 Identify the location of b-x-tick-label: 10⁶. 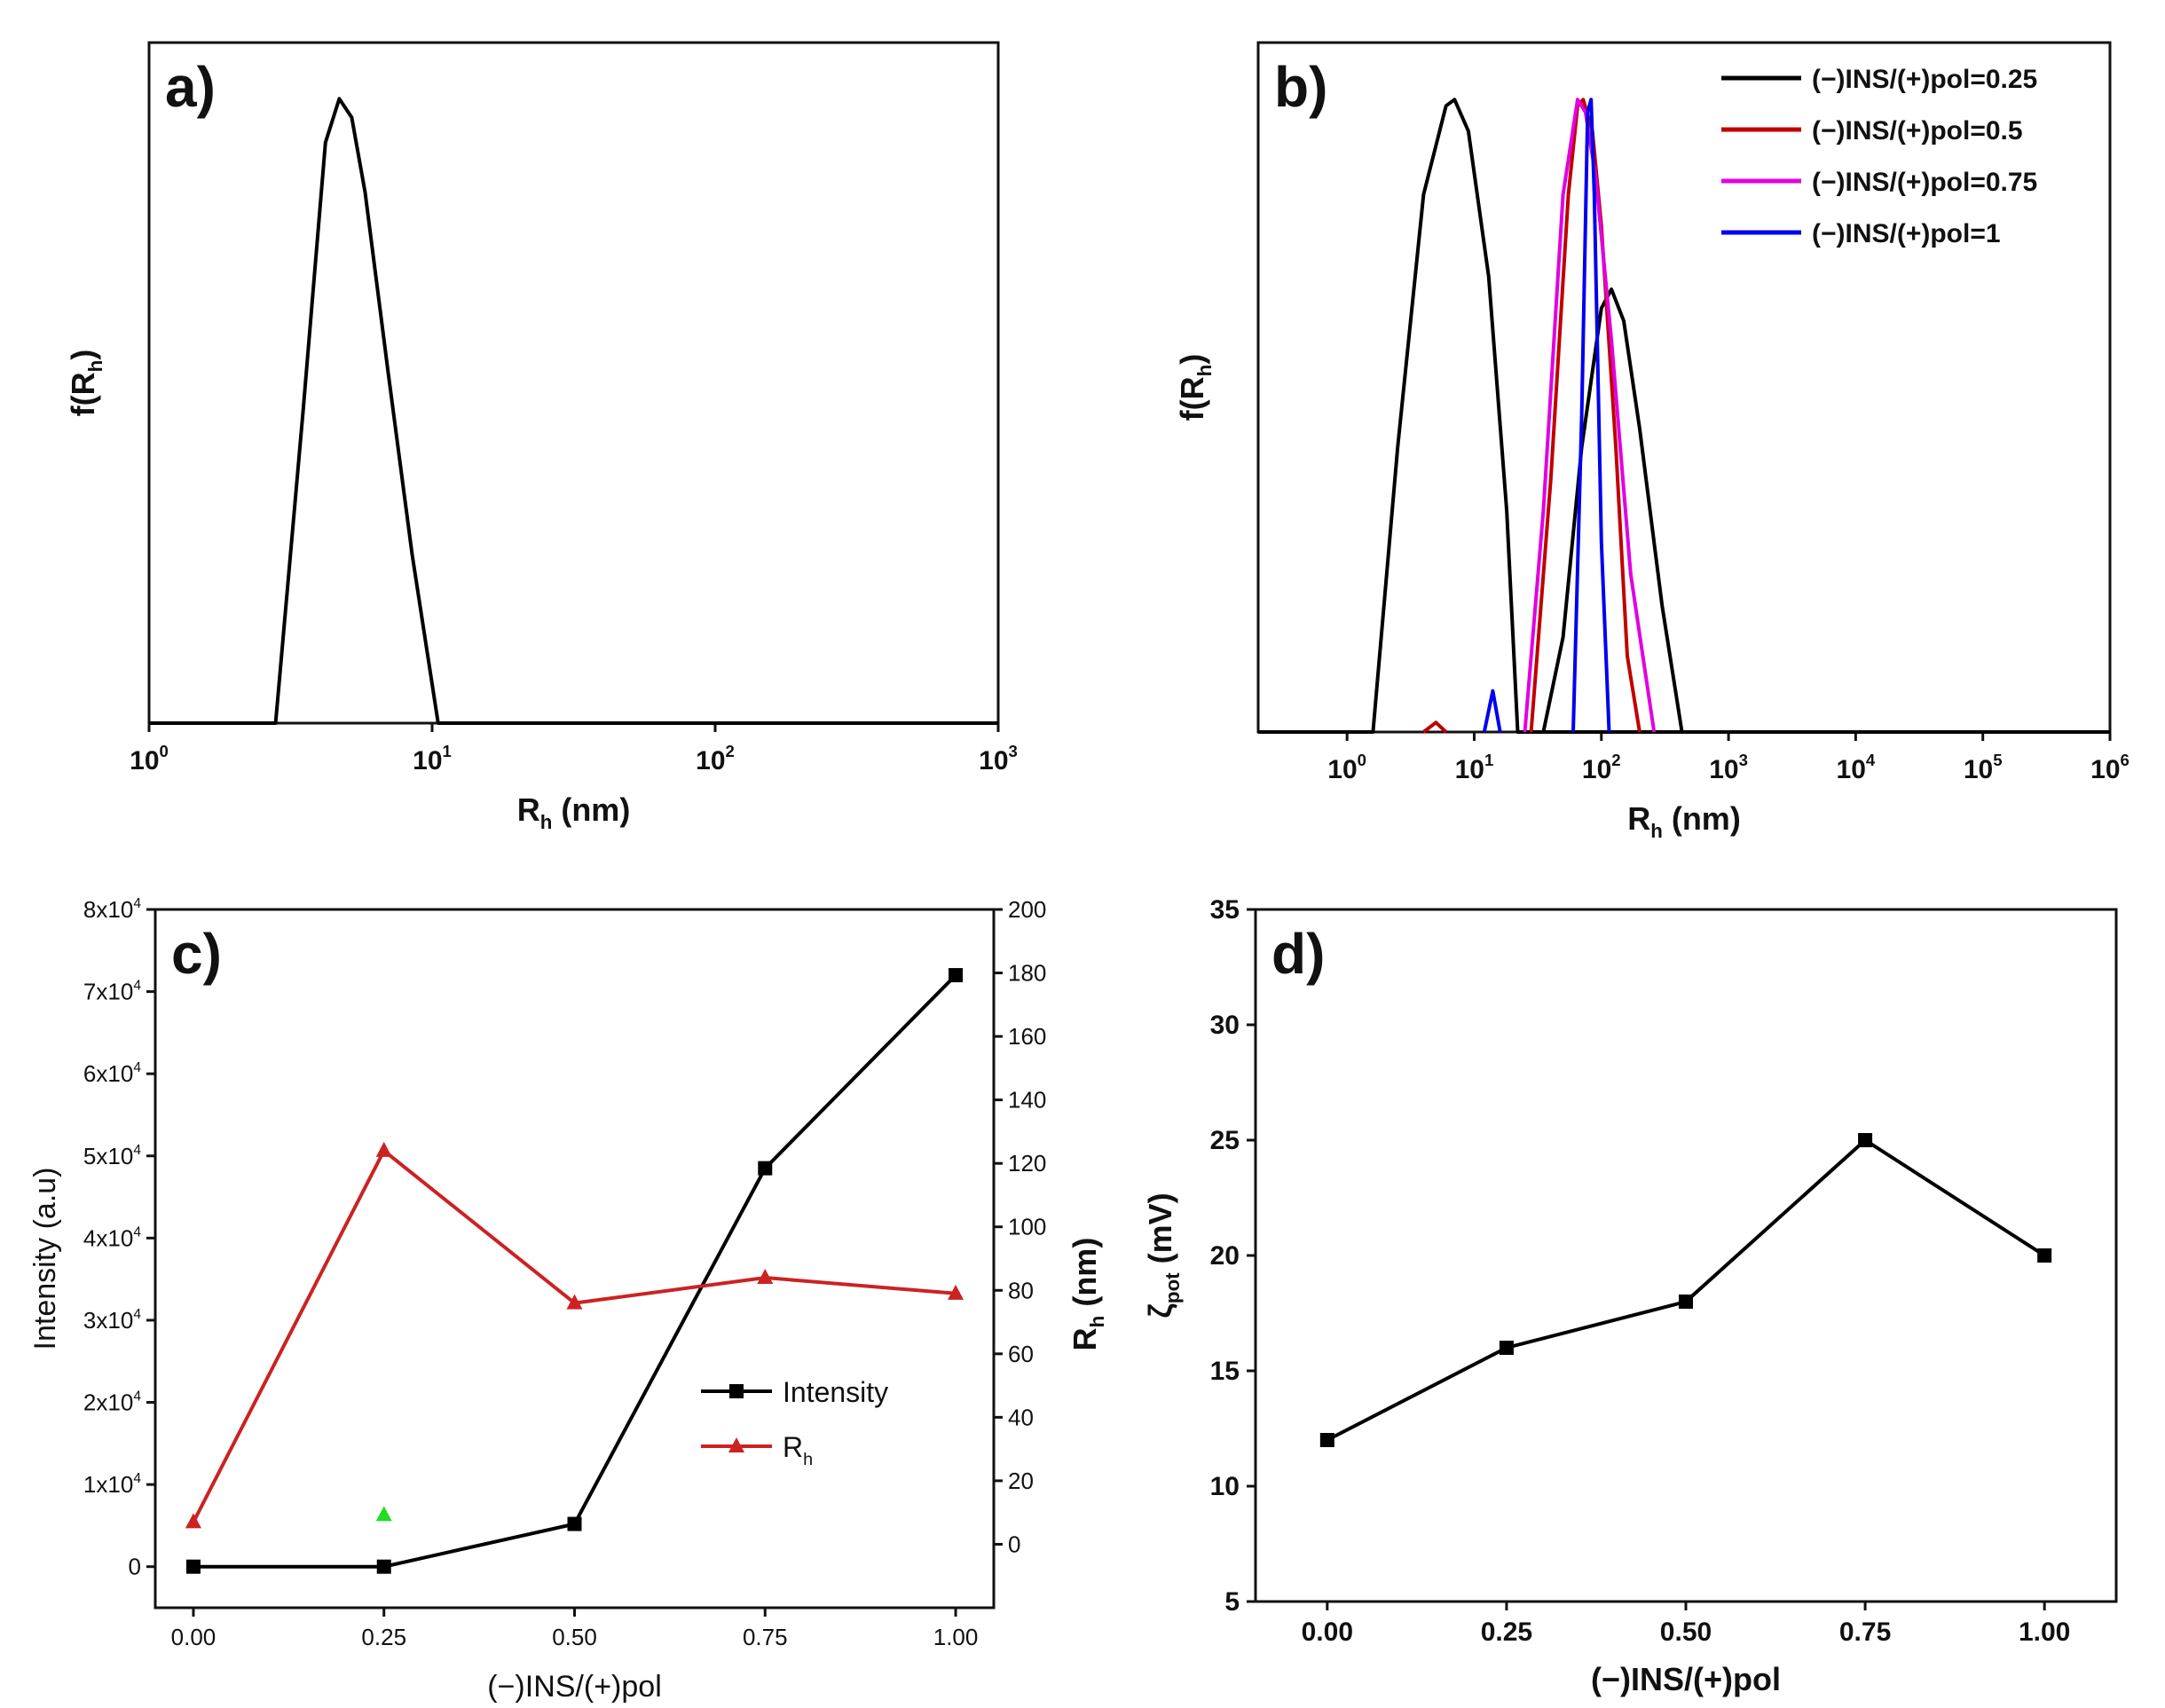
(2110, 767).